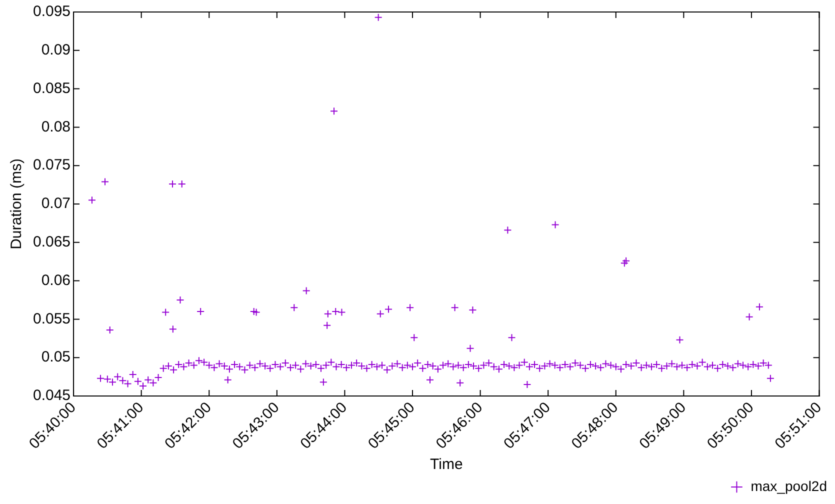  I want to click on y-axis-title: Duration (ms), so click(17, 204).